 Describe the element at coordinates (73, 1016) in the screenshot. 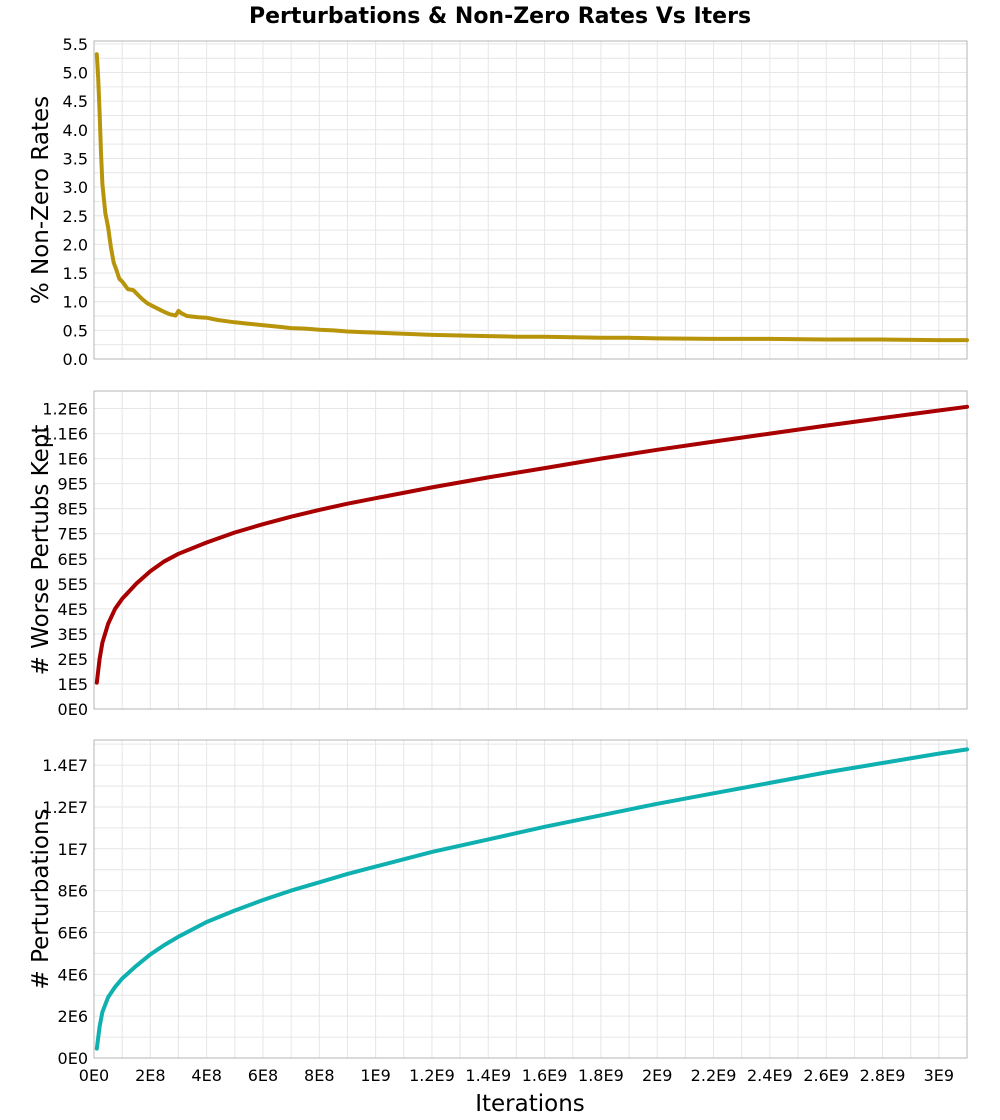

I see `y-tick-label: 2E6` at that location.